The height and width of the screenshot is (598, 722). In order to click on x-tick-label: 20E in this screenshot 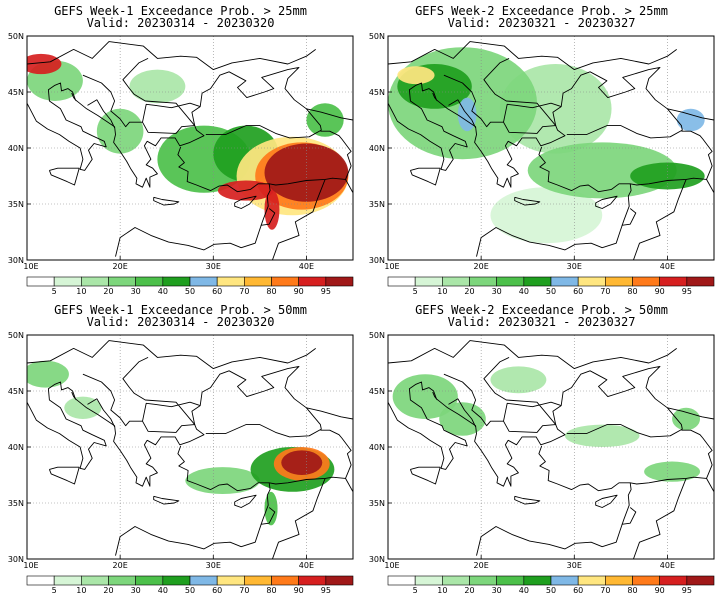, I will do `click(481, 266)`.